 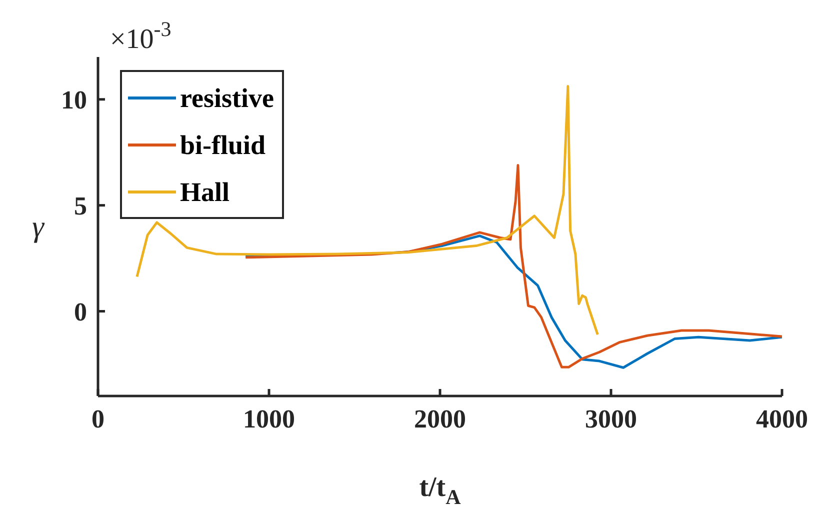 What do you see at coordinates (611, 419) in the screenshot?
I see `x-tick-label: 3000` at bounding box center [611, 419].